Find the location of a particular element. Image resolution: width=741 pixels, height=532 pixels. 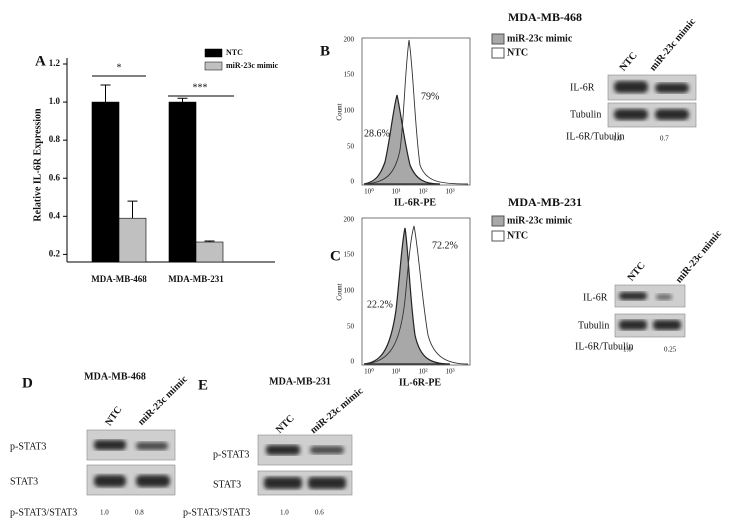

histogram-ntc is located at coordinates (416, 112).